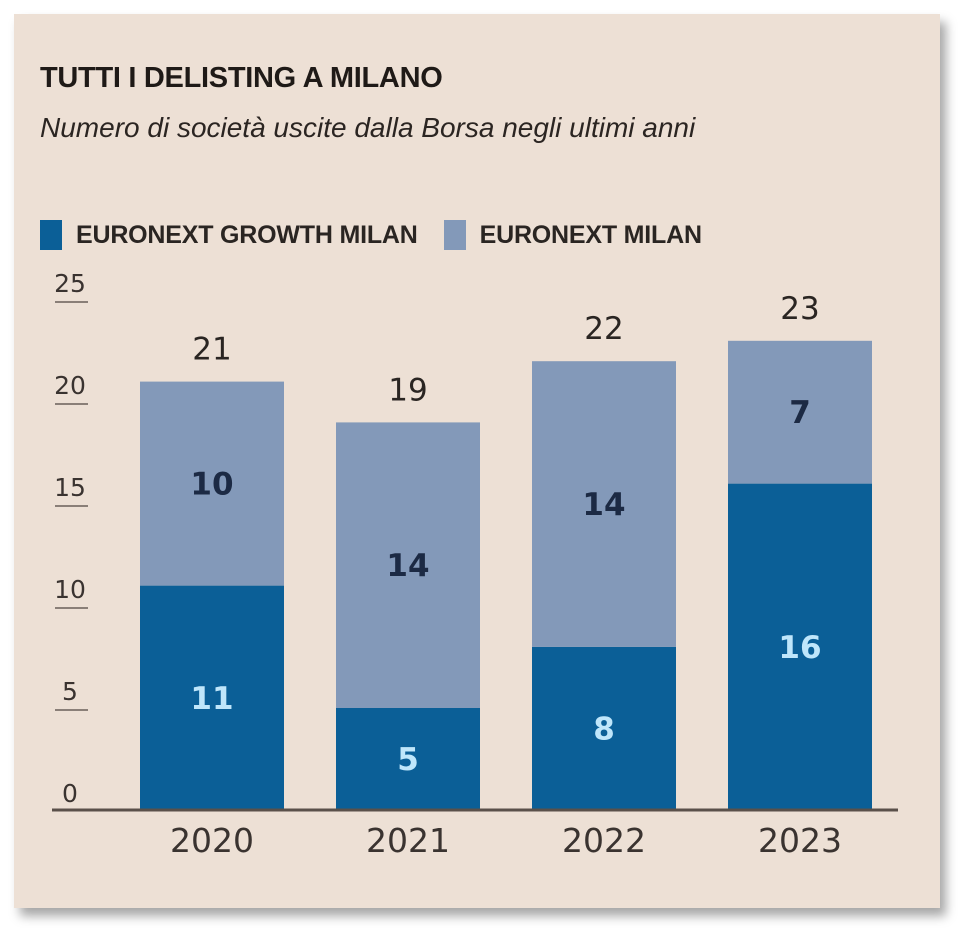  Describe the element at coordinates (454, 235) in the screenshot. I see `legend-swatch-main` at that location.